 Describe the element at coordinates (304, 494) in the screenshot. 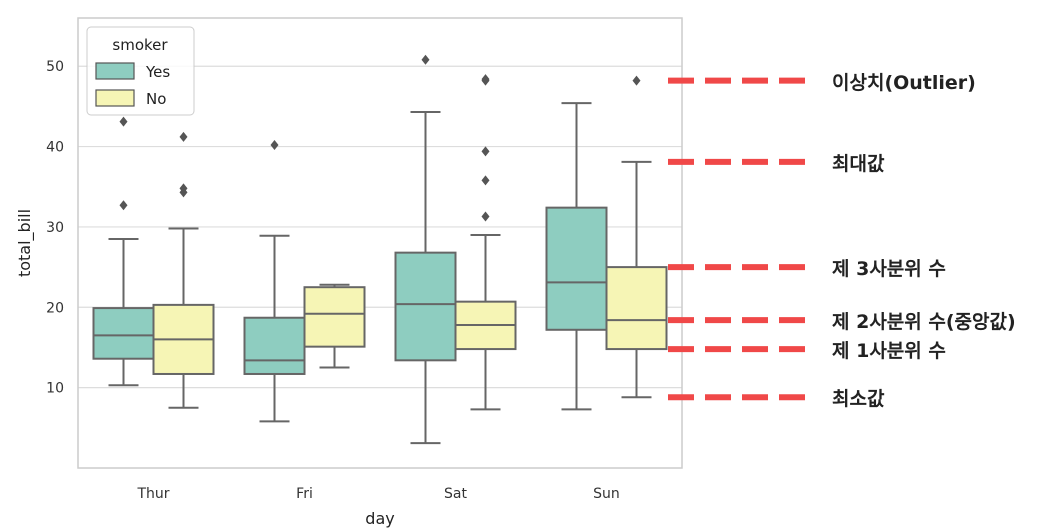

I see `x-tick-fri: Fri` at that location.